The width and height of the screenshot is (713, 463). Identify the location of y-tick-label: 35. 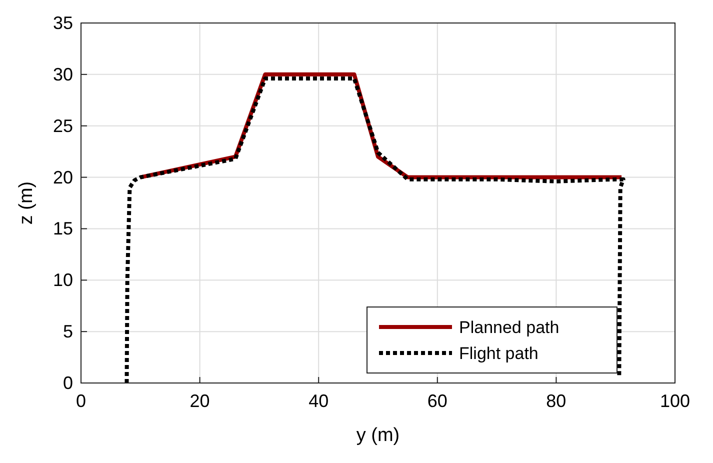
(62, 23).